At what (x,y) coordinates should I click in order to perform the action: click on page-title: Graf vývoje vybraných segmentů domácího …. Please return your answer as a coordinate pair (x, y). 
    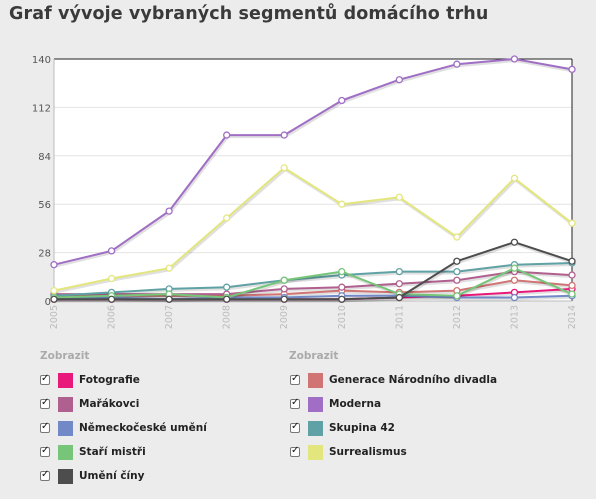
    Looking at the image, I should click on (249, 14).